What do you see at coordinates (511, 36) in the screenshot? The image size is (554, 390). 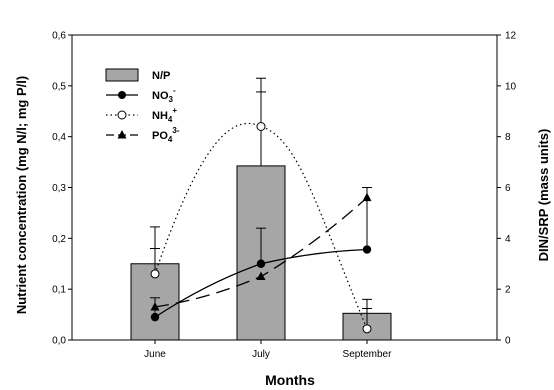 I see `y-tick-label-right: 12` at bounding box center [511, 36].